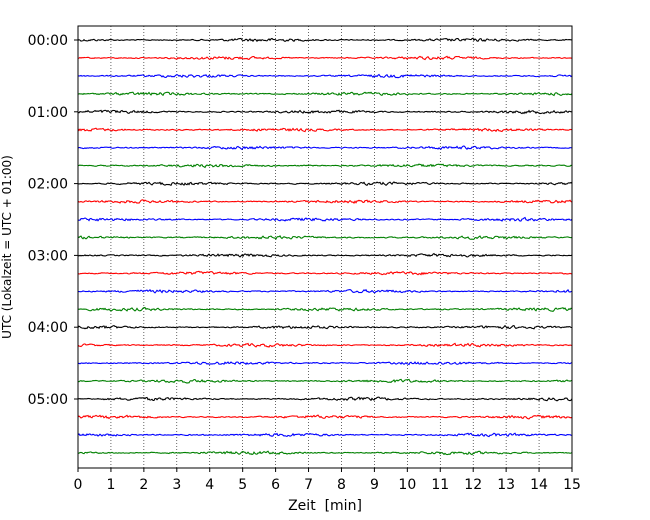 The width and height of the screenshot is (650, 520). What do you see at coordinates (327, 480) in the screenshot?
I see `x-axis-ticks: 0 1 2 3 4 5 6 7 8 9 10 11 12 13 14 15` at bounding box center [327, 480].